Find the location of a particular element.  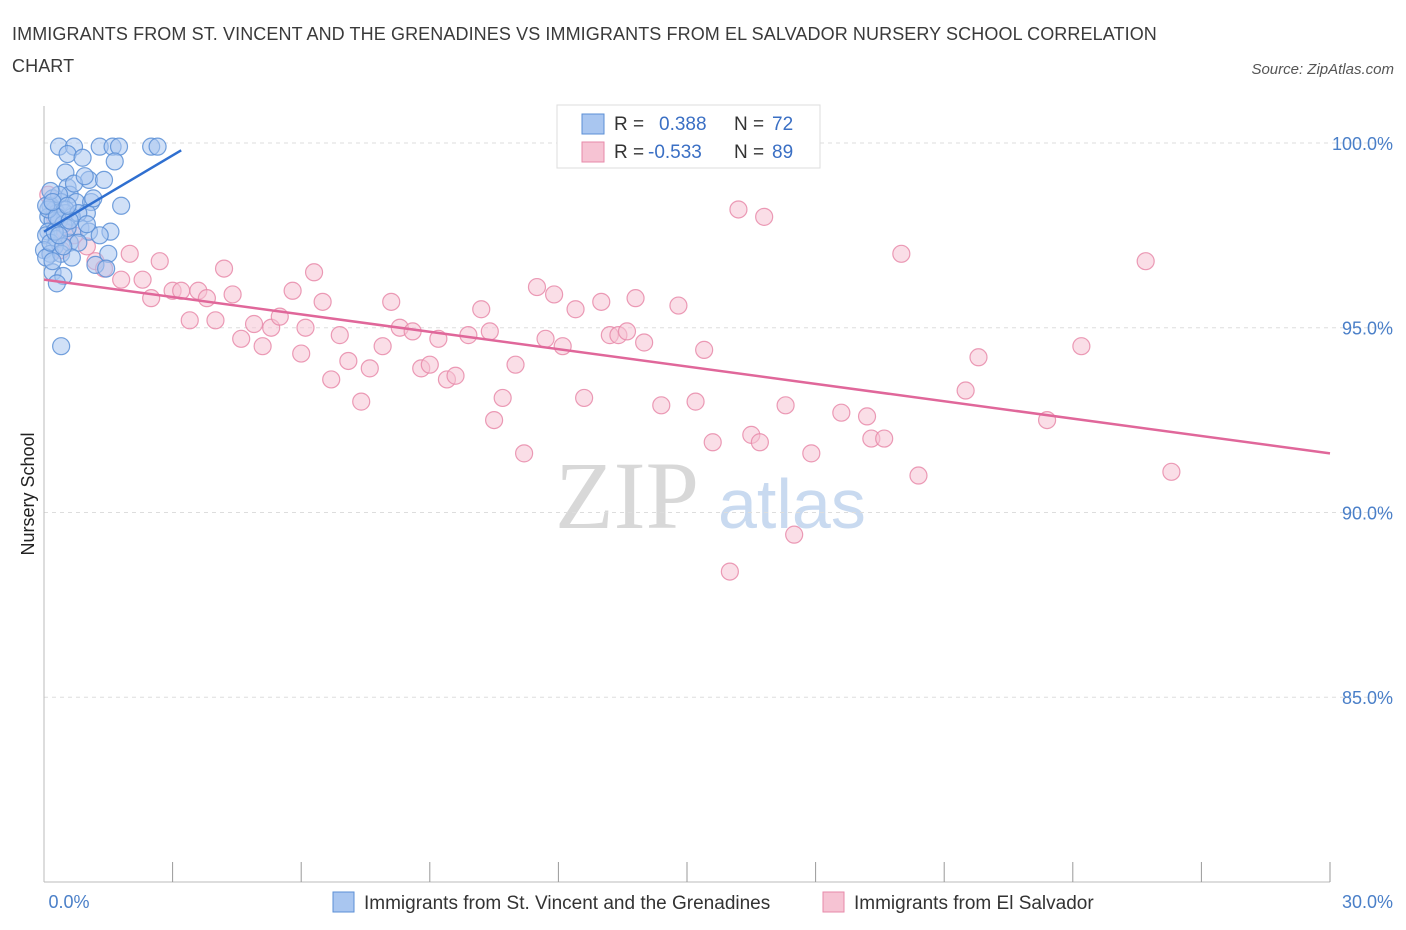

legend-n-label-blue: N = is located at coordinates (749, 124).